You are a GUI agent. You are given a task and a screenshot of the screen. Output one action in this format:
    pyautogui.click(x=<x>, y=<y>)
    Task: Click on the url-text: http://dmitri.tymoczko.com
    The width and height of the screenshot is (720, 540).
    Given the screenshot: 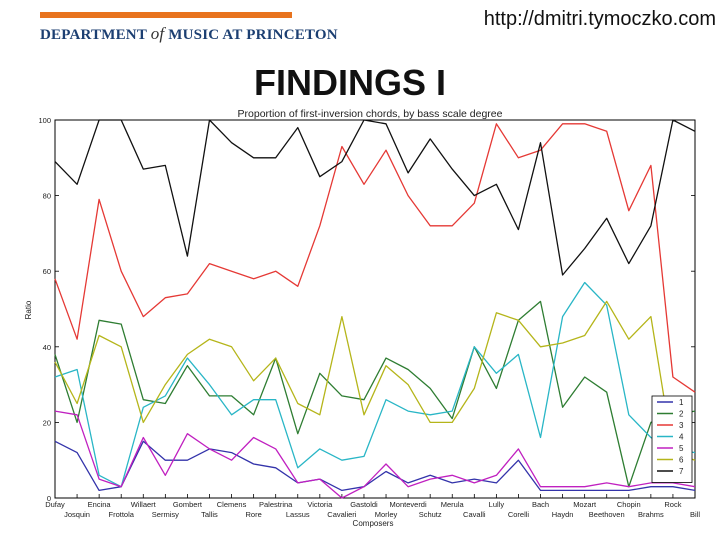 What is the action you would take?
    pyautogui.click(x=599, y=19)
    